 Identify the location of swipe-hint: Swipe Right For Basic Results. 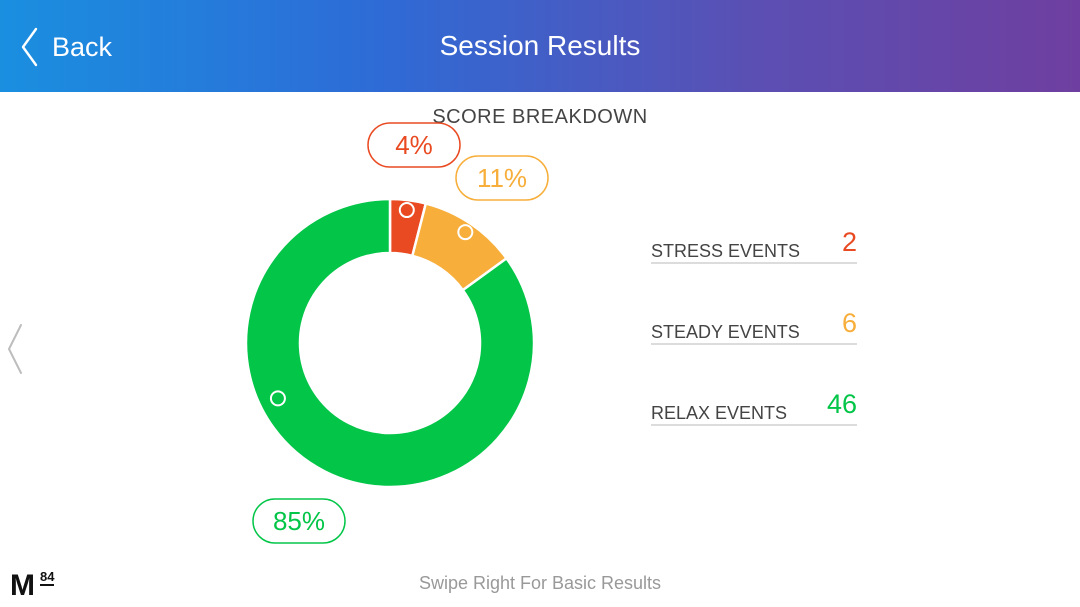
(540, 583).